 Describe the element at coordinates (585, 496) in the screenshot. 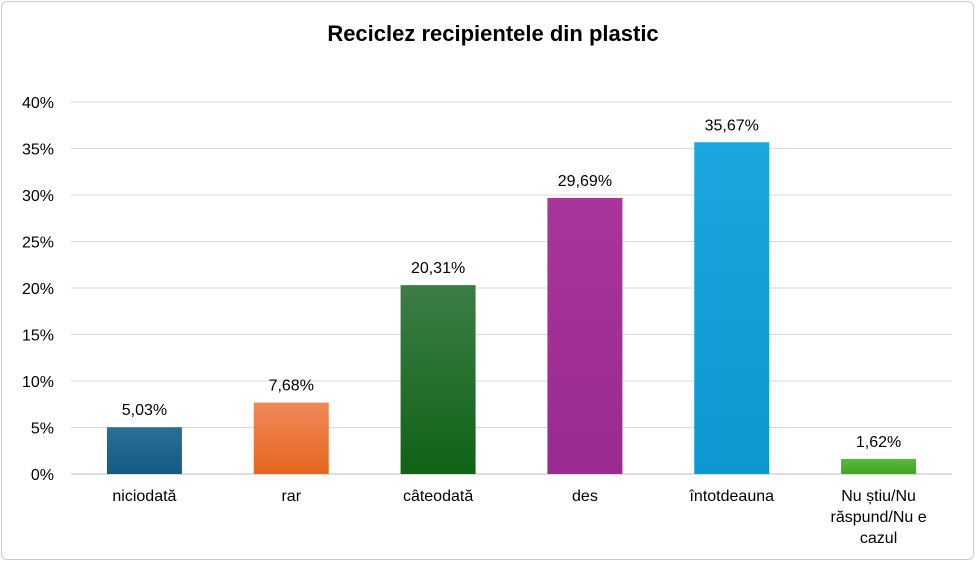

I see `x-tick-label: des` at that location.